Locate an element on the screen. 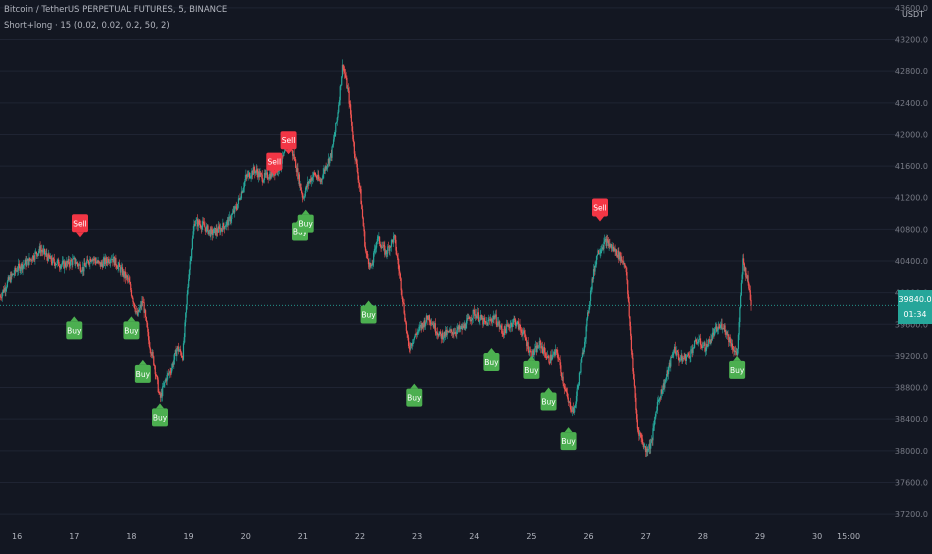  indicator-legend: Short+long · 15 (0.02, 0.02, 0.2, 50, 2) is located at coordinates (87, 26).